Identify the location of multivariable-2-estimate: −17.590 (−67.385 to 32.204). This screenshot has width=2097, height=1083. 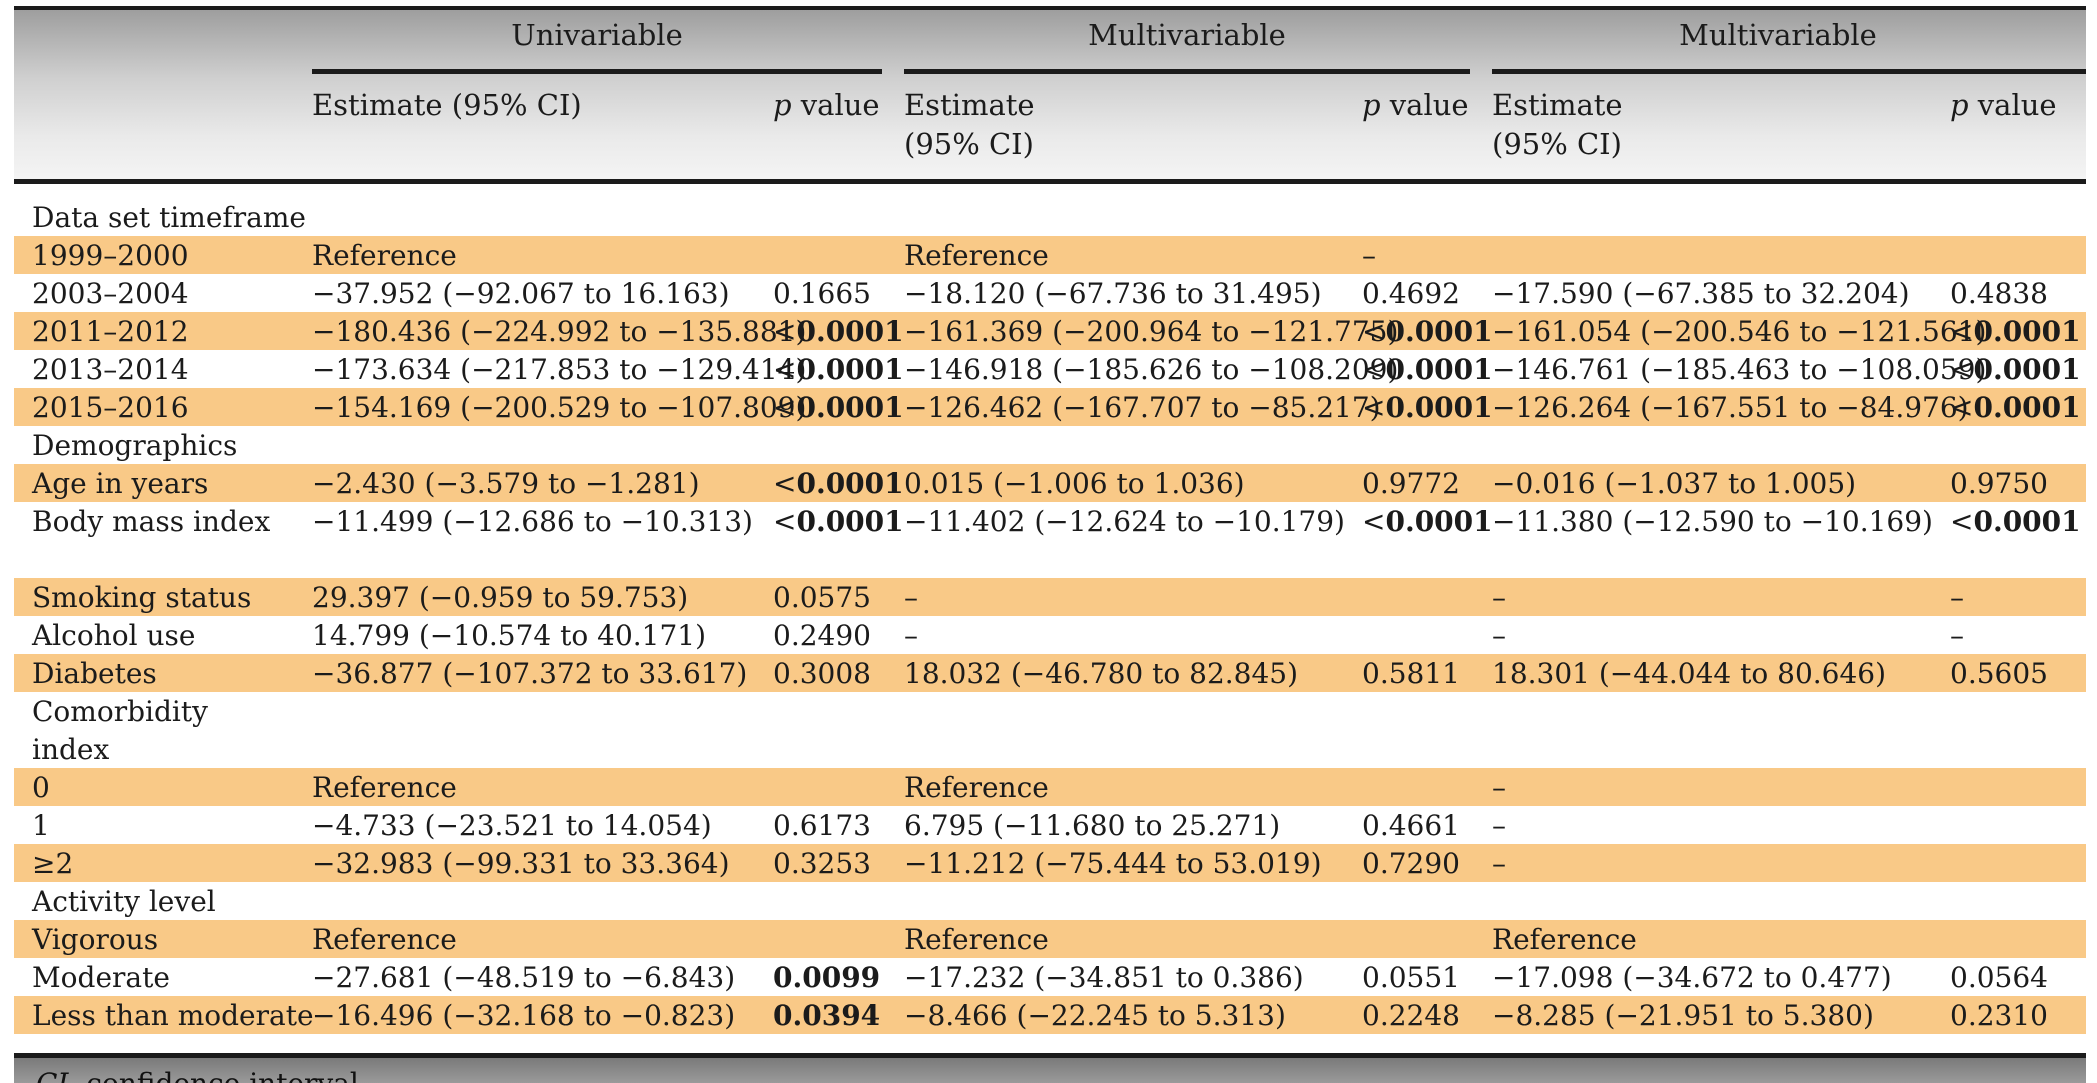
(1701, 293).